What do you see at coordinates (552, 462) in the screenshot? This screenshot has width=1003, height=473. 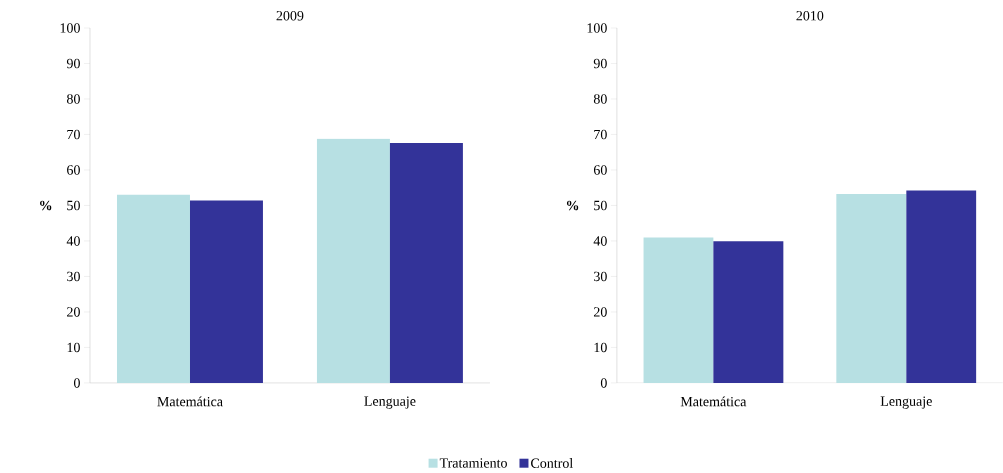 I see `legend-label: Control` at bounding box center [552, 462].